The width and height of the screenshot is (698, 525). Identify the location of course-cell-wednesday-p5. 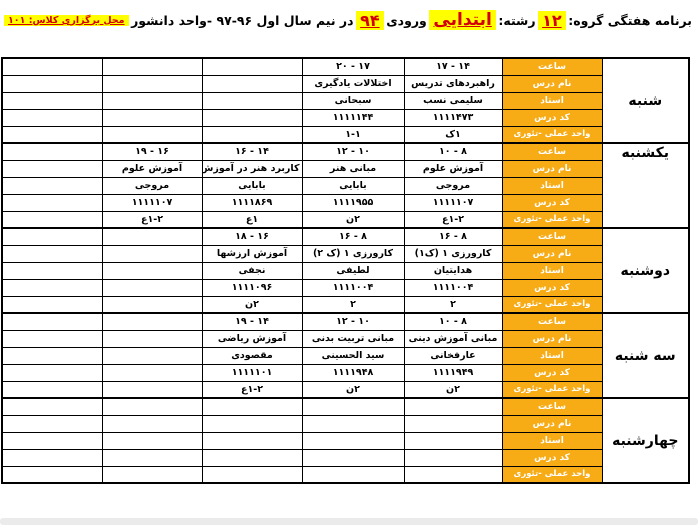
(52, 423).